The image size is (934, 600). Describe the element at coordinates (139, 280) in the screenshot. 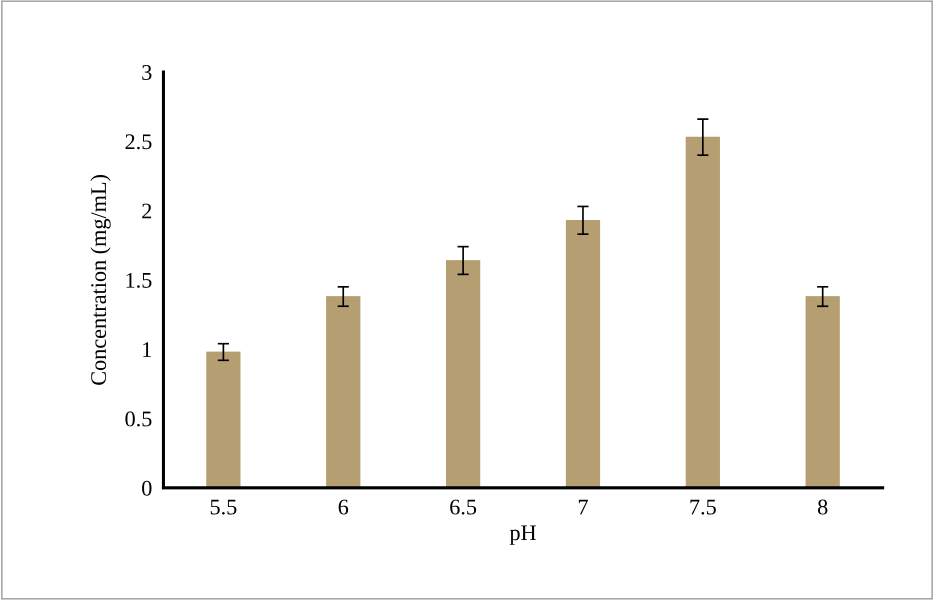

I see `y-tick-label: 1.5` at that location.